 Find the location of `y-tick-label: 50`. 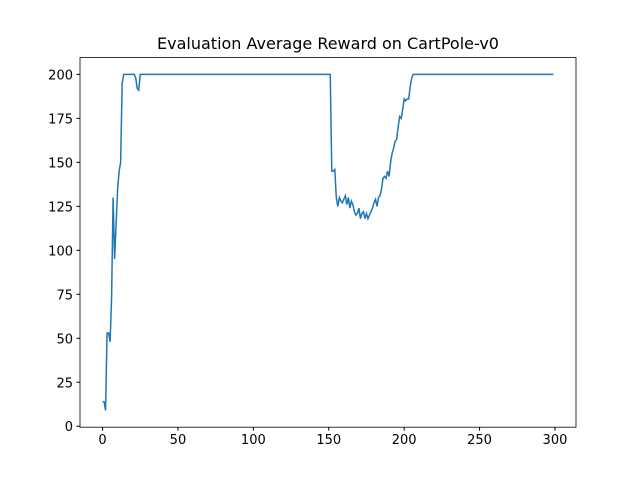

y-tick-label: 50 is located at coordinates (64, 339).